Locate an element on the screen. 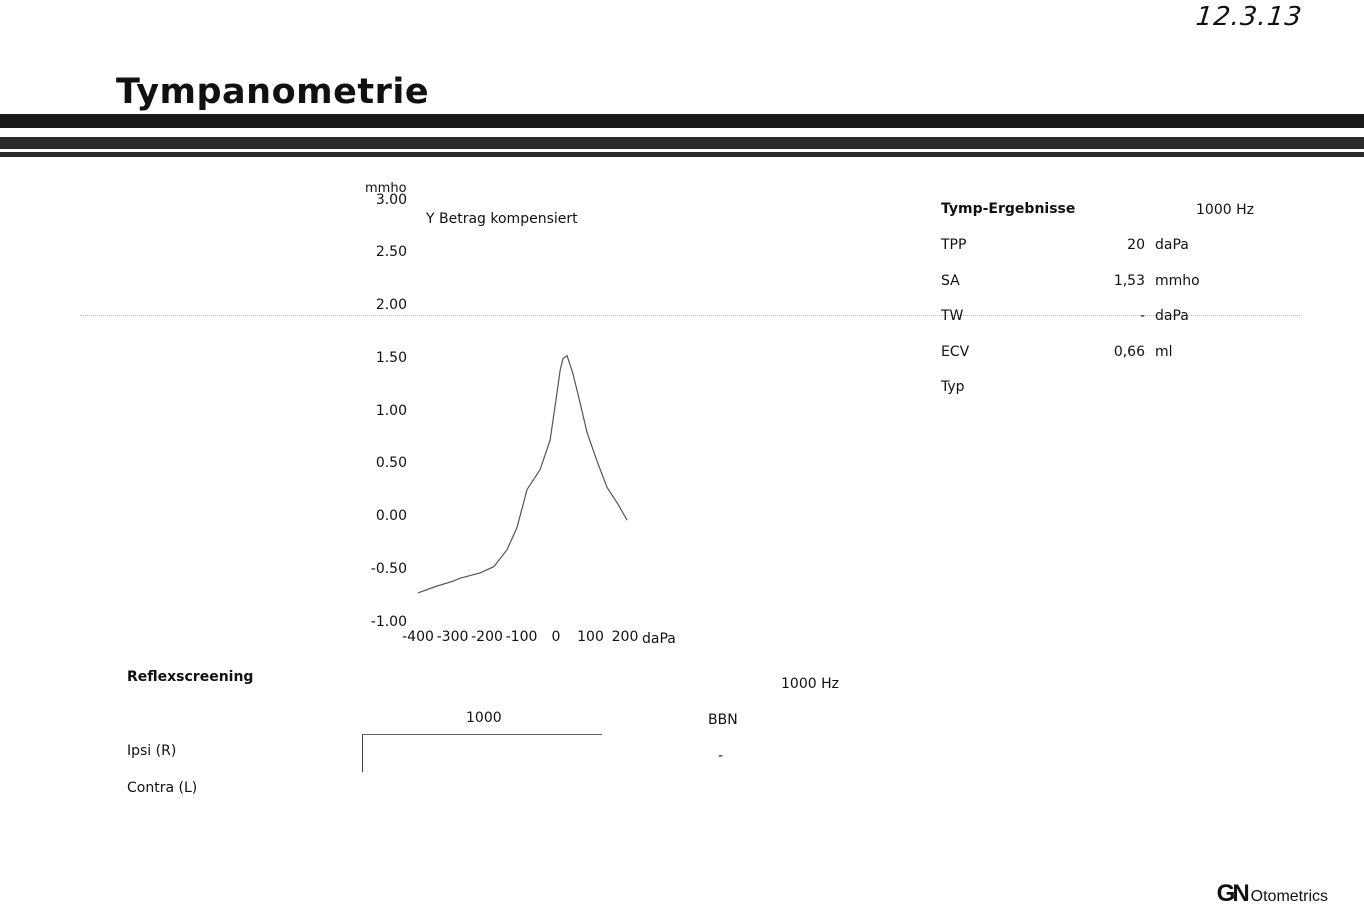 The height and width of the screenshot is (908, 1364). tympanogram-curve is located at coordinates (522, 474).